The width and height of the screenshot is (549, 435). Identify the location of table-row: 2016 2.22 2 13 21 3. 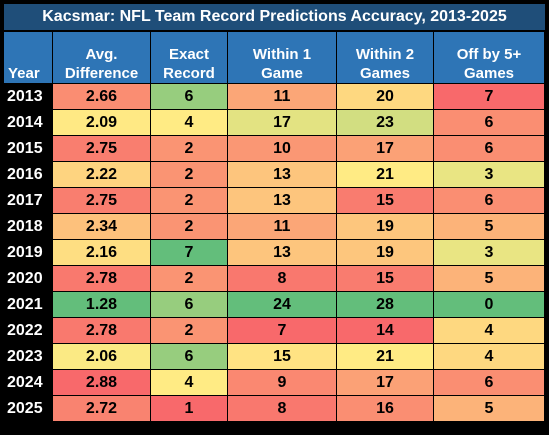
(274, 175).